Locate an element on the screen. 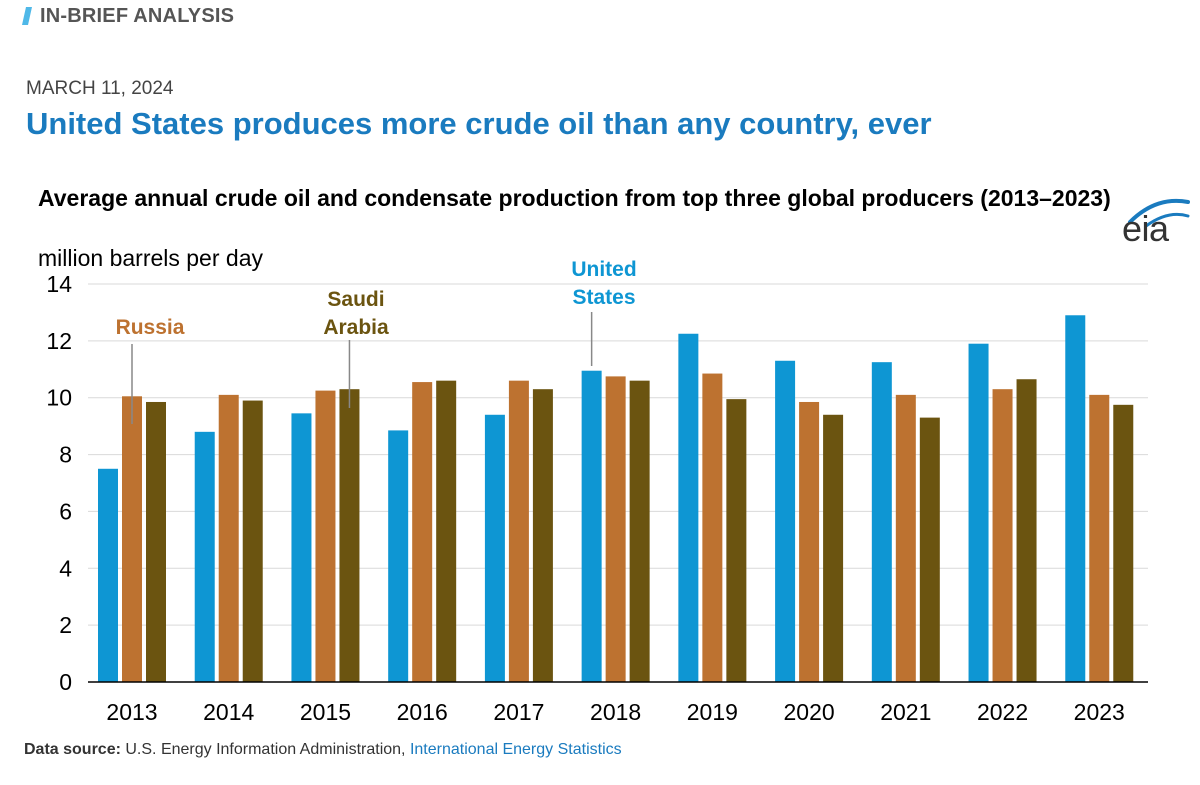  bar-saudi-arabia-2023 is located at coordinates (1123, 543).